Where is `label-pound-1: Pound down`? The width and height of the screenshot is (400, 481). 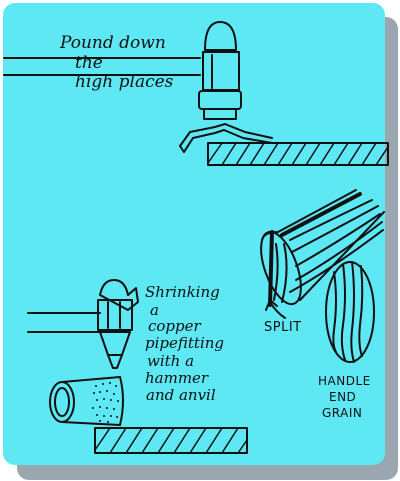
label-pound-1: Pound down is located at coordinates (113, 43).